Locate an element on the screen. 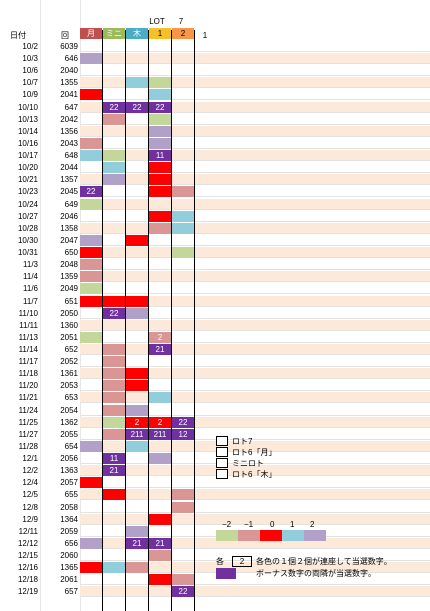  table-row: 12/8 2058 is located at coordinates (215, 507).